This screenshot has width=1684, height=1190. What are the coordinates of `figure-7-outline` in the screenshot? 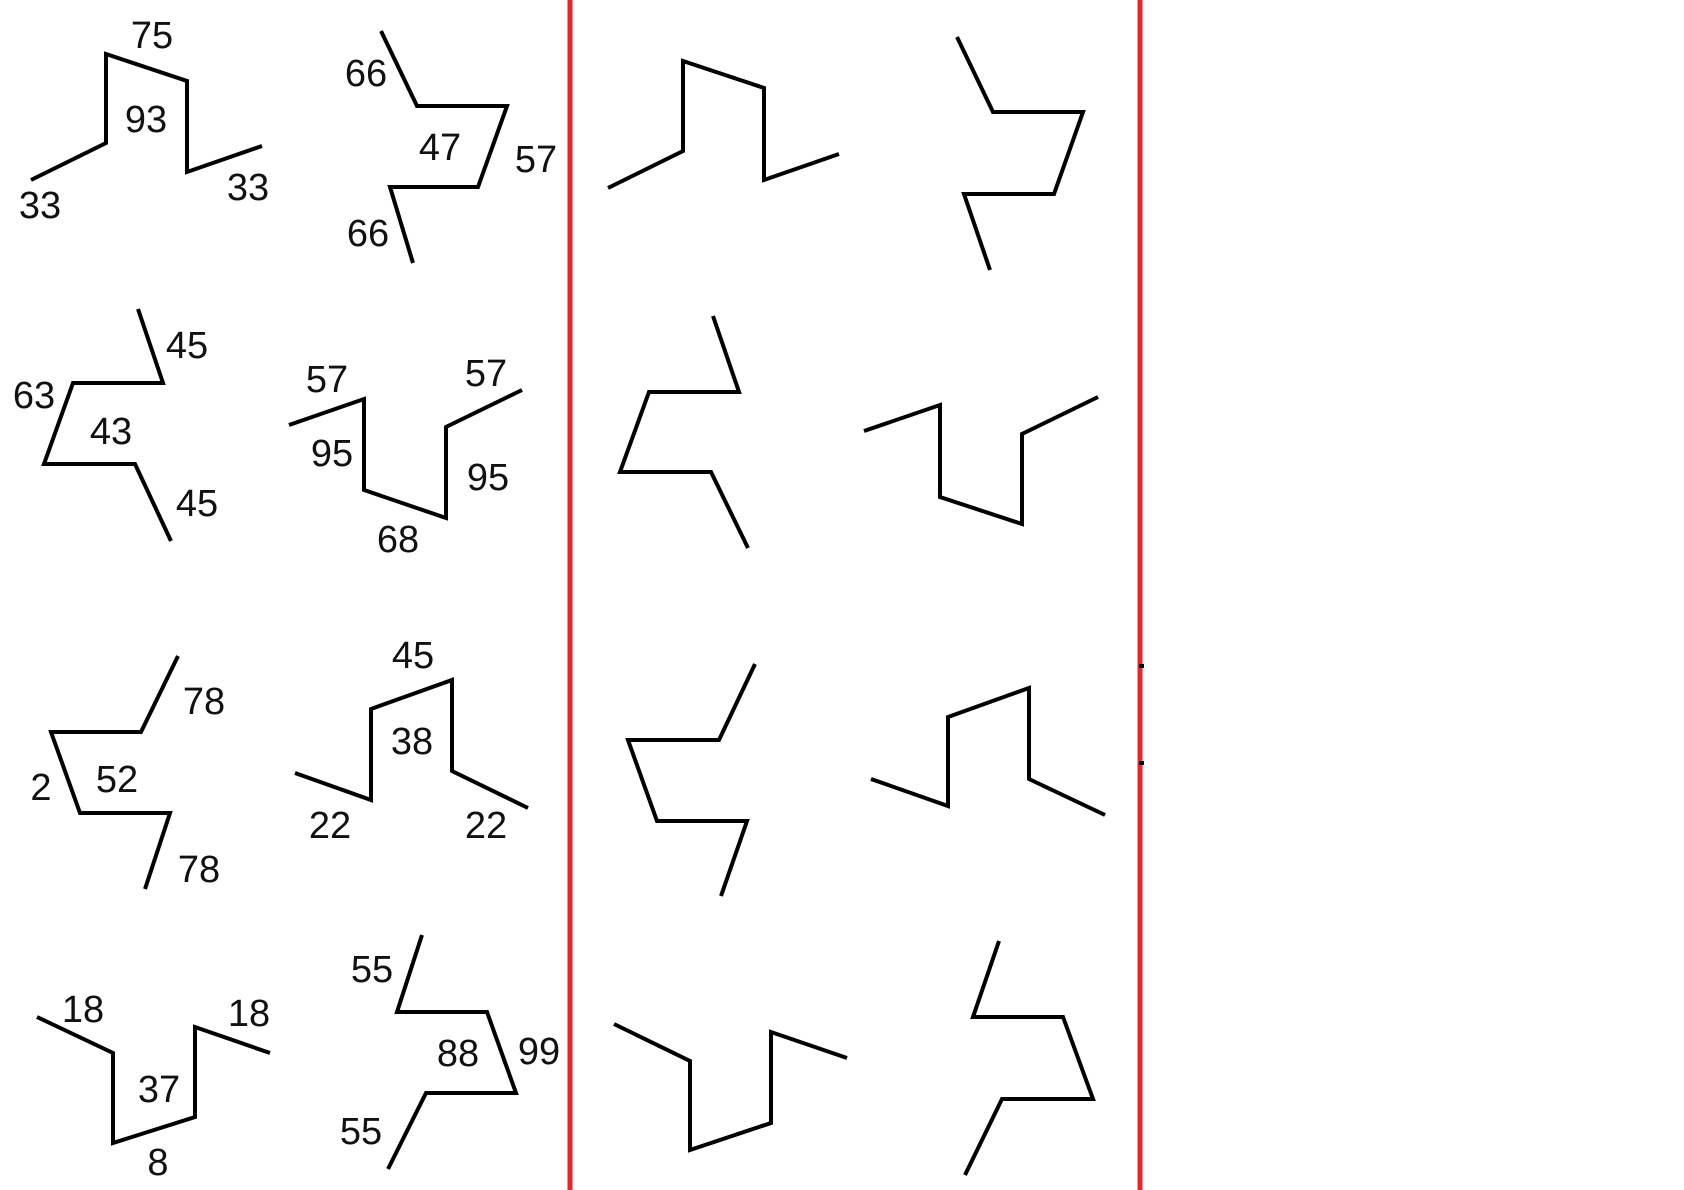 It's located at (153, 1080).